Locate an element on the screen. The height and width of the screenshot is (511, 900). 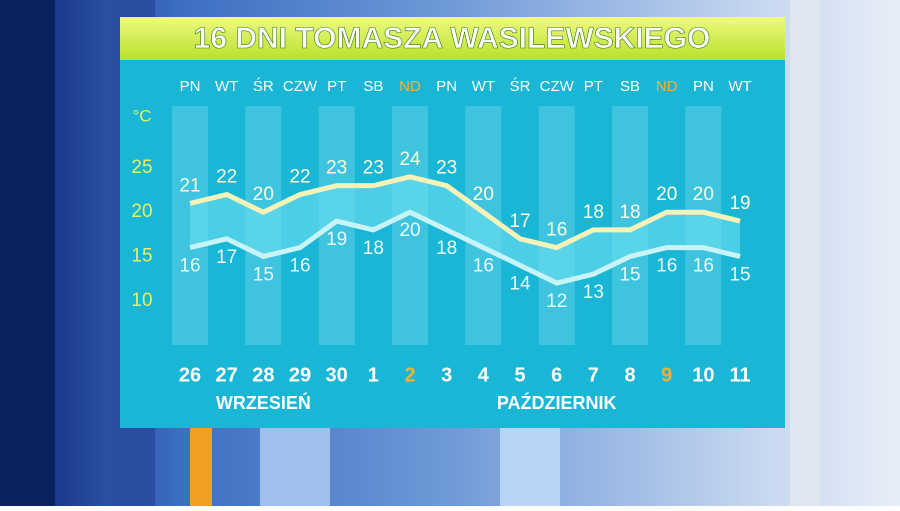
x-tick-label: 4 is located at coordinates (484, 375).